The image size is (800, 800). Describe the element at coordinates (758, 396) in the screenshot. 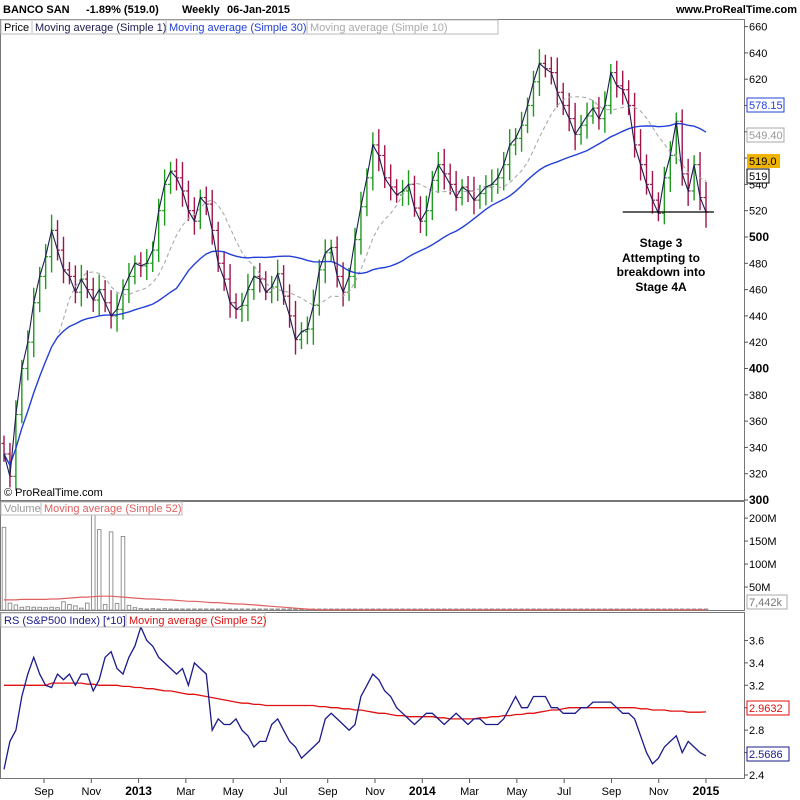

I see `price-tick-label: 380` at that location.